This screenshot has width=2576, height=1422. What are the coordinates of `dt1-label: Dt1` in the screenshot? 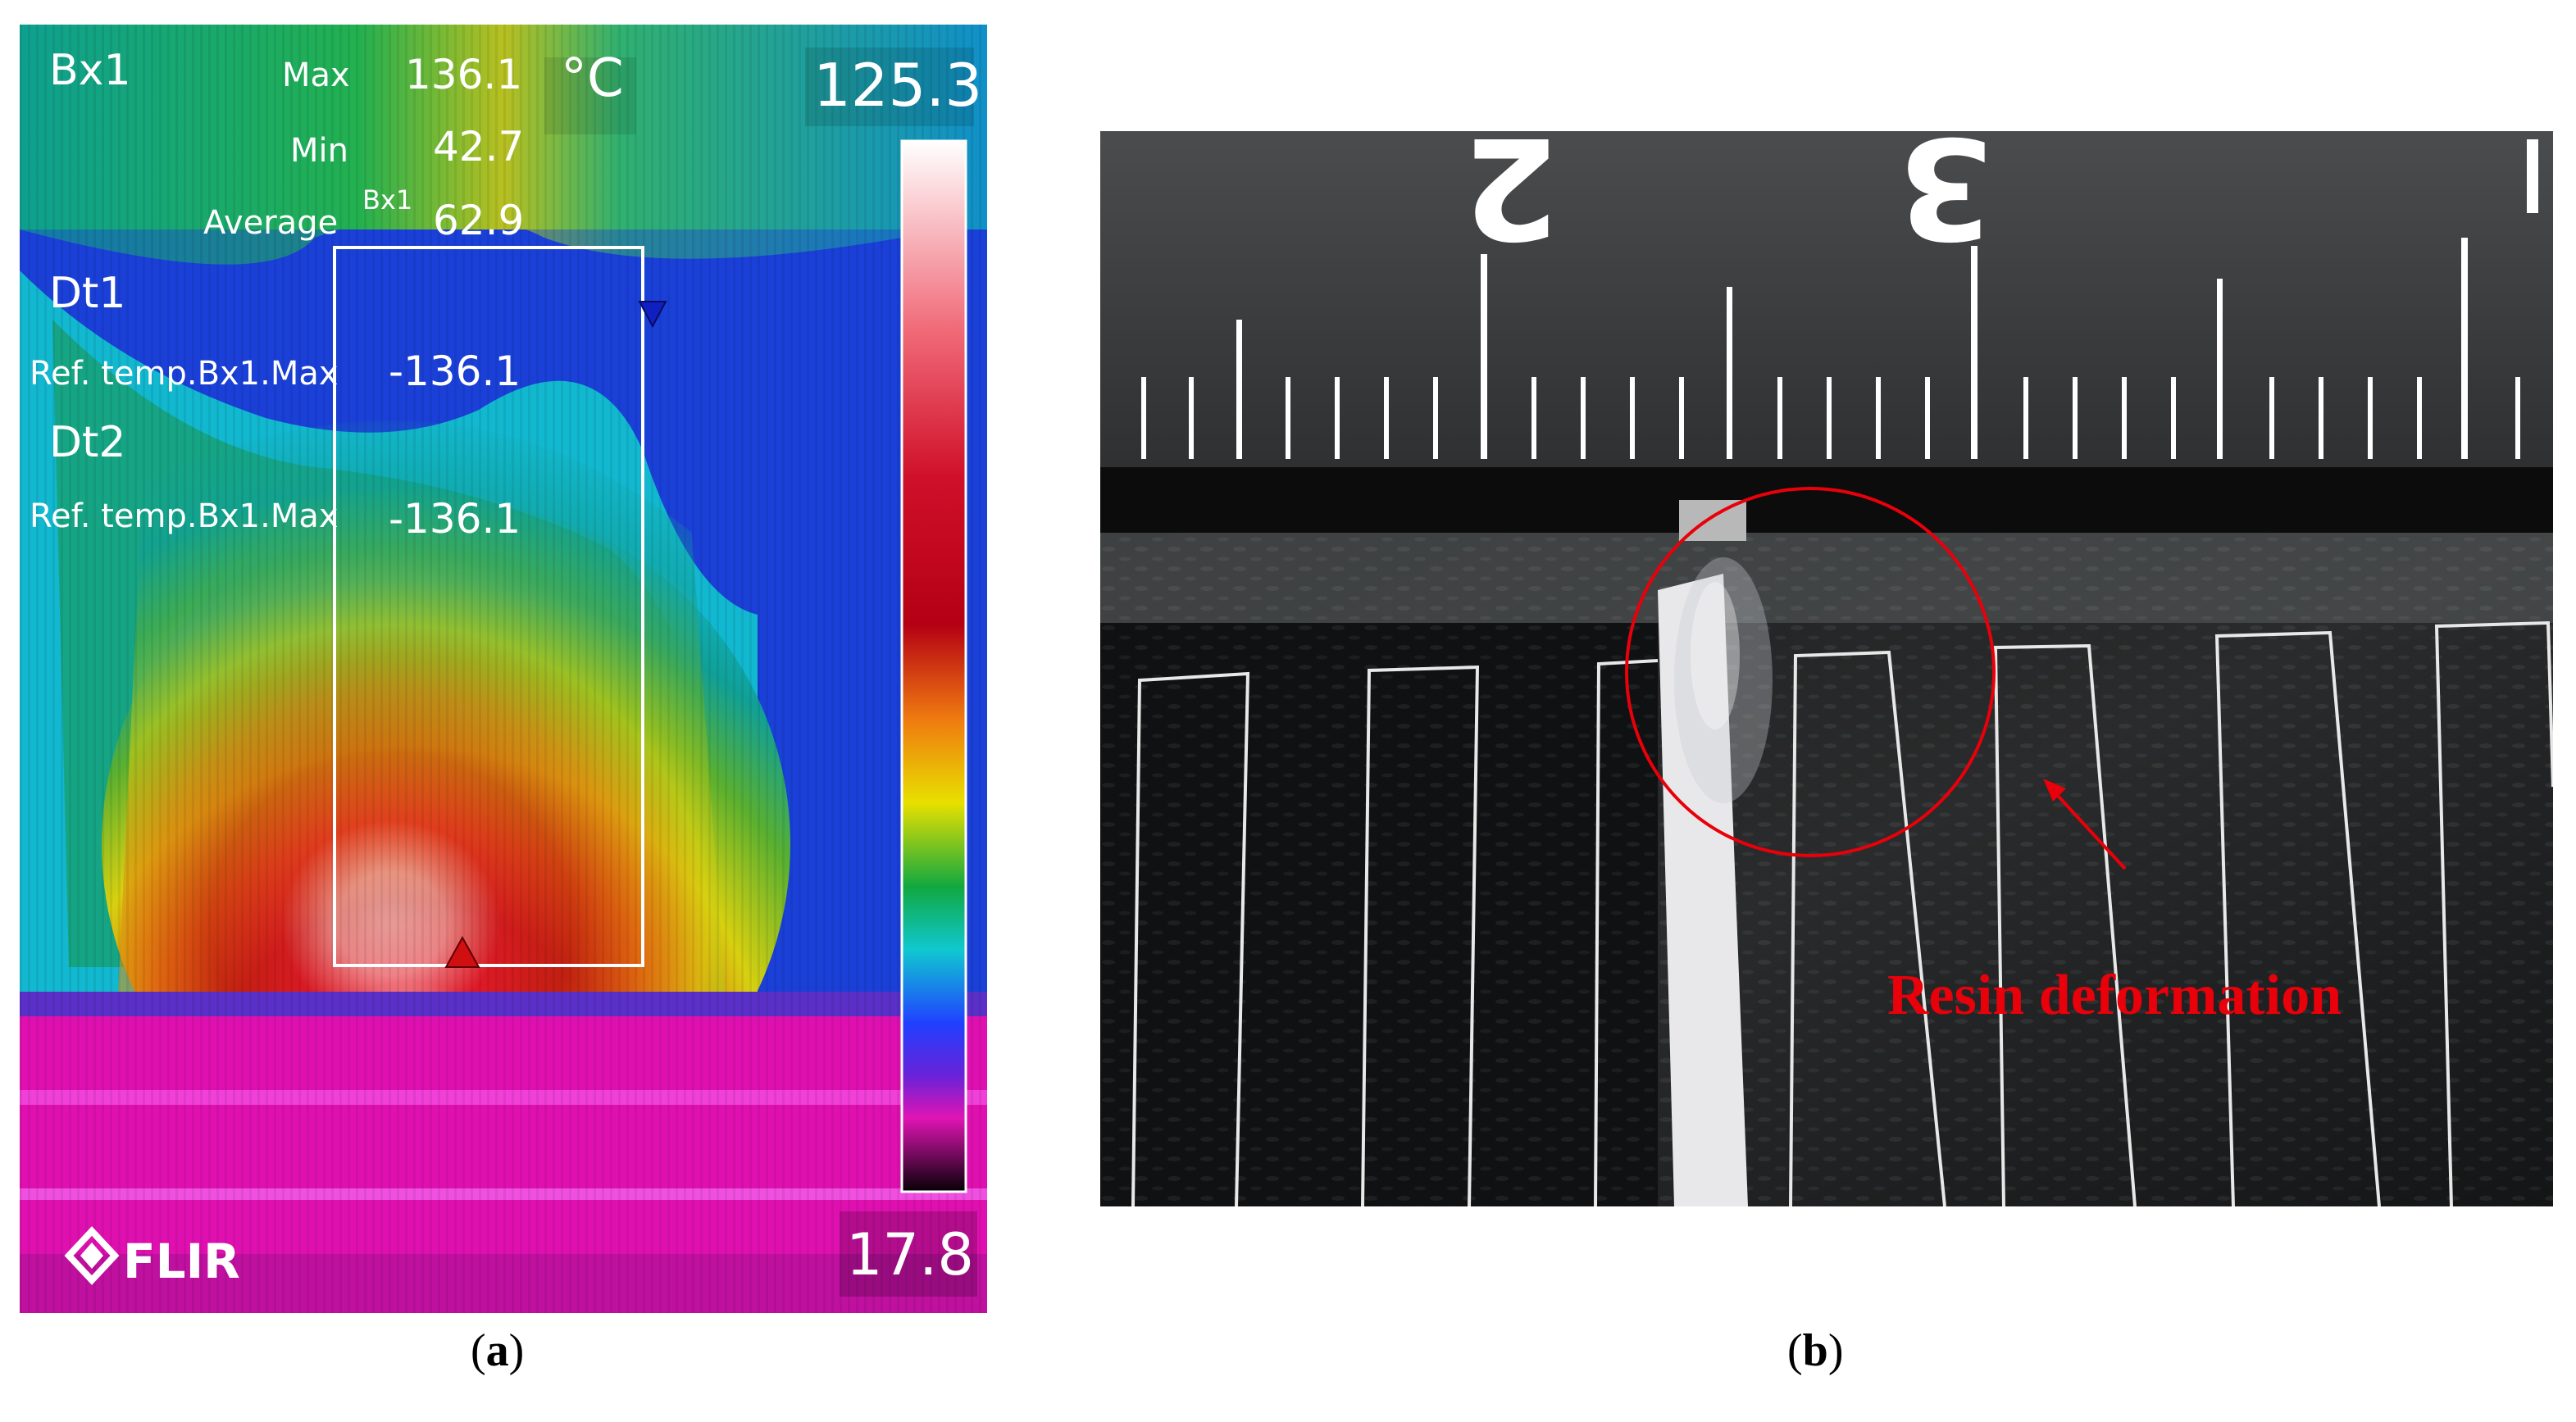 It's located at (87, 294).